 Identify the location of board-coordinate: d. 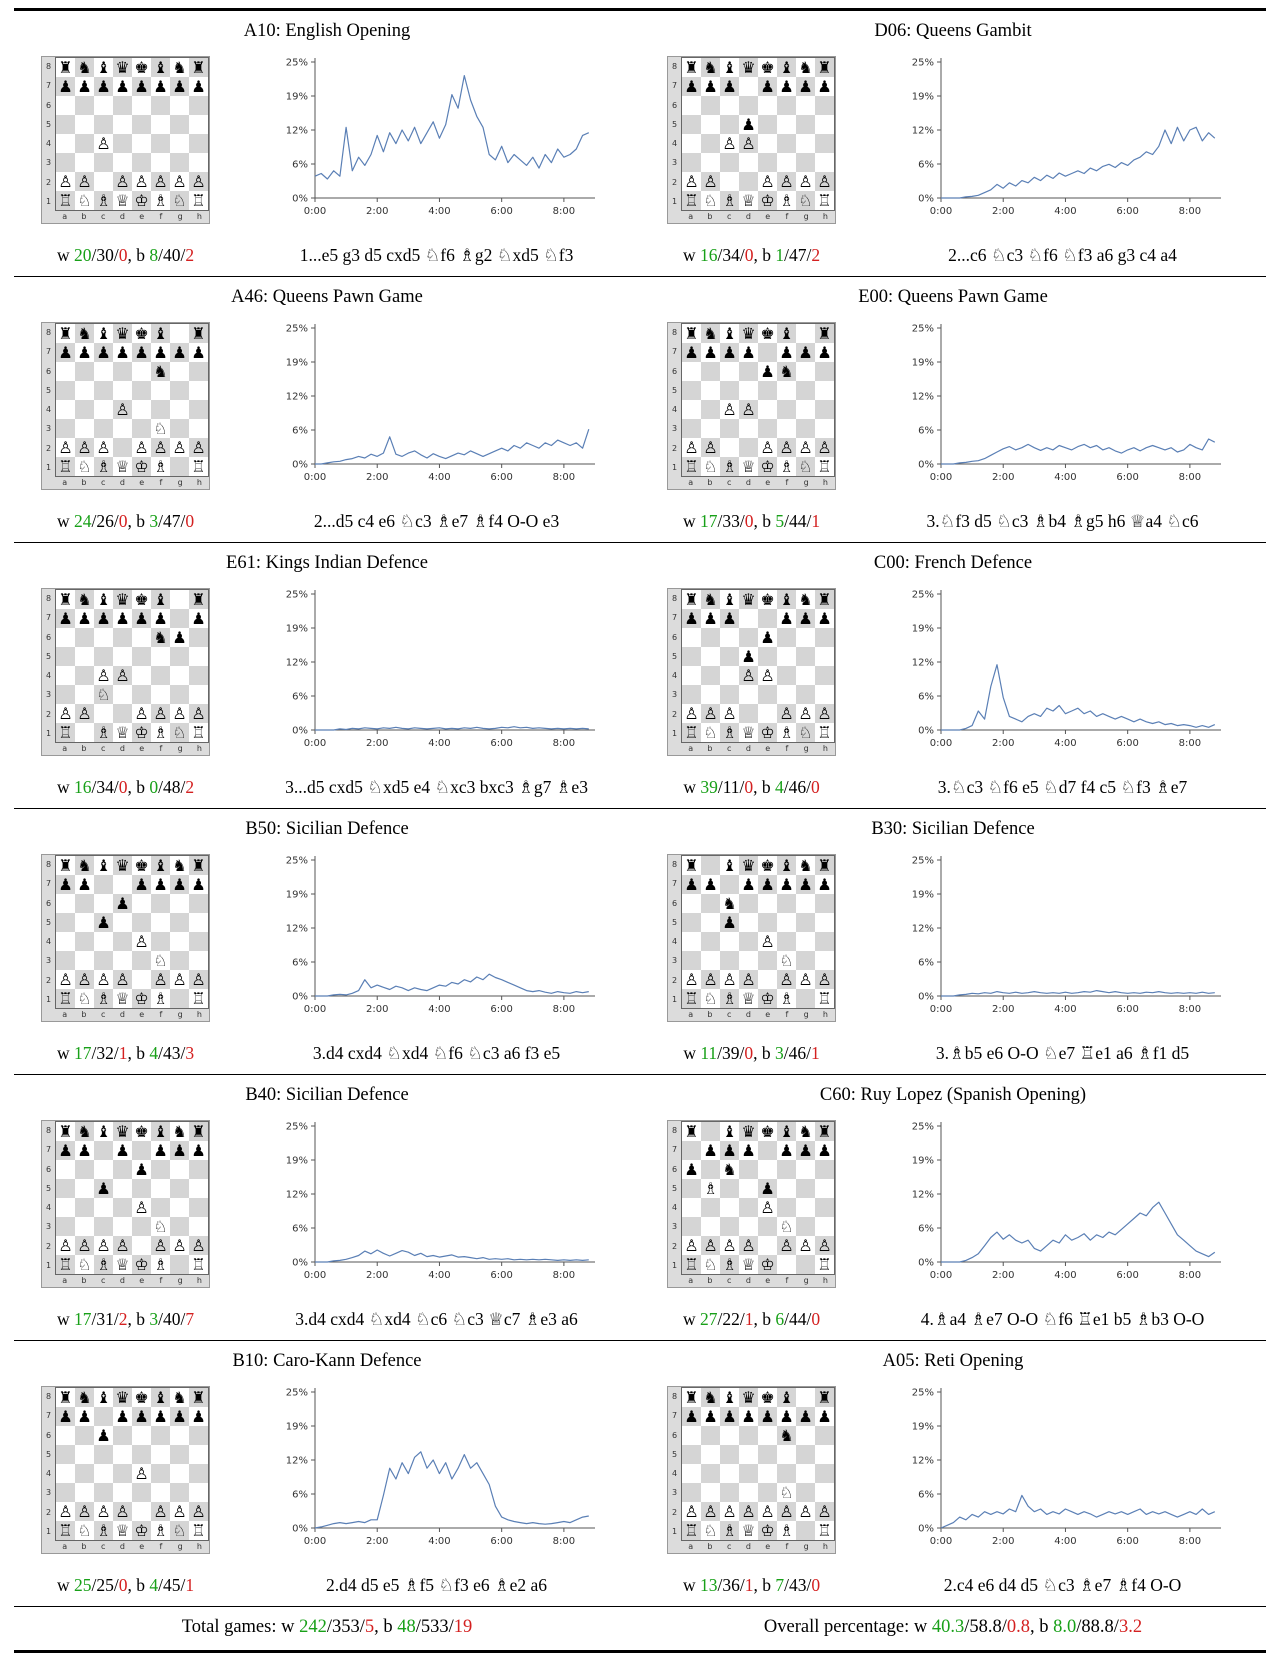
(748, 482).